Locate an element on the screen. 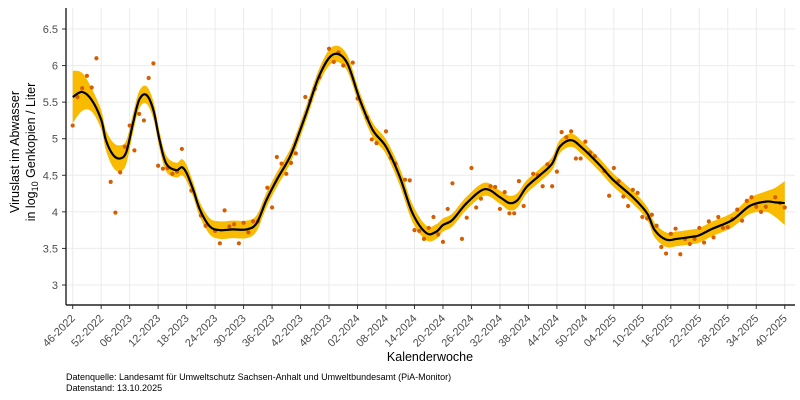 This screenshot has width=800, height=400. y-tick-label: 4 is located at coordinates (55, 213).